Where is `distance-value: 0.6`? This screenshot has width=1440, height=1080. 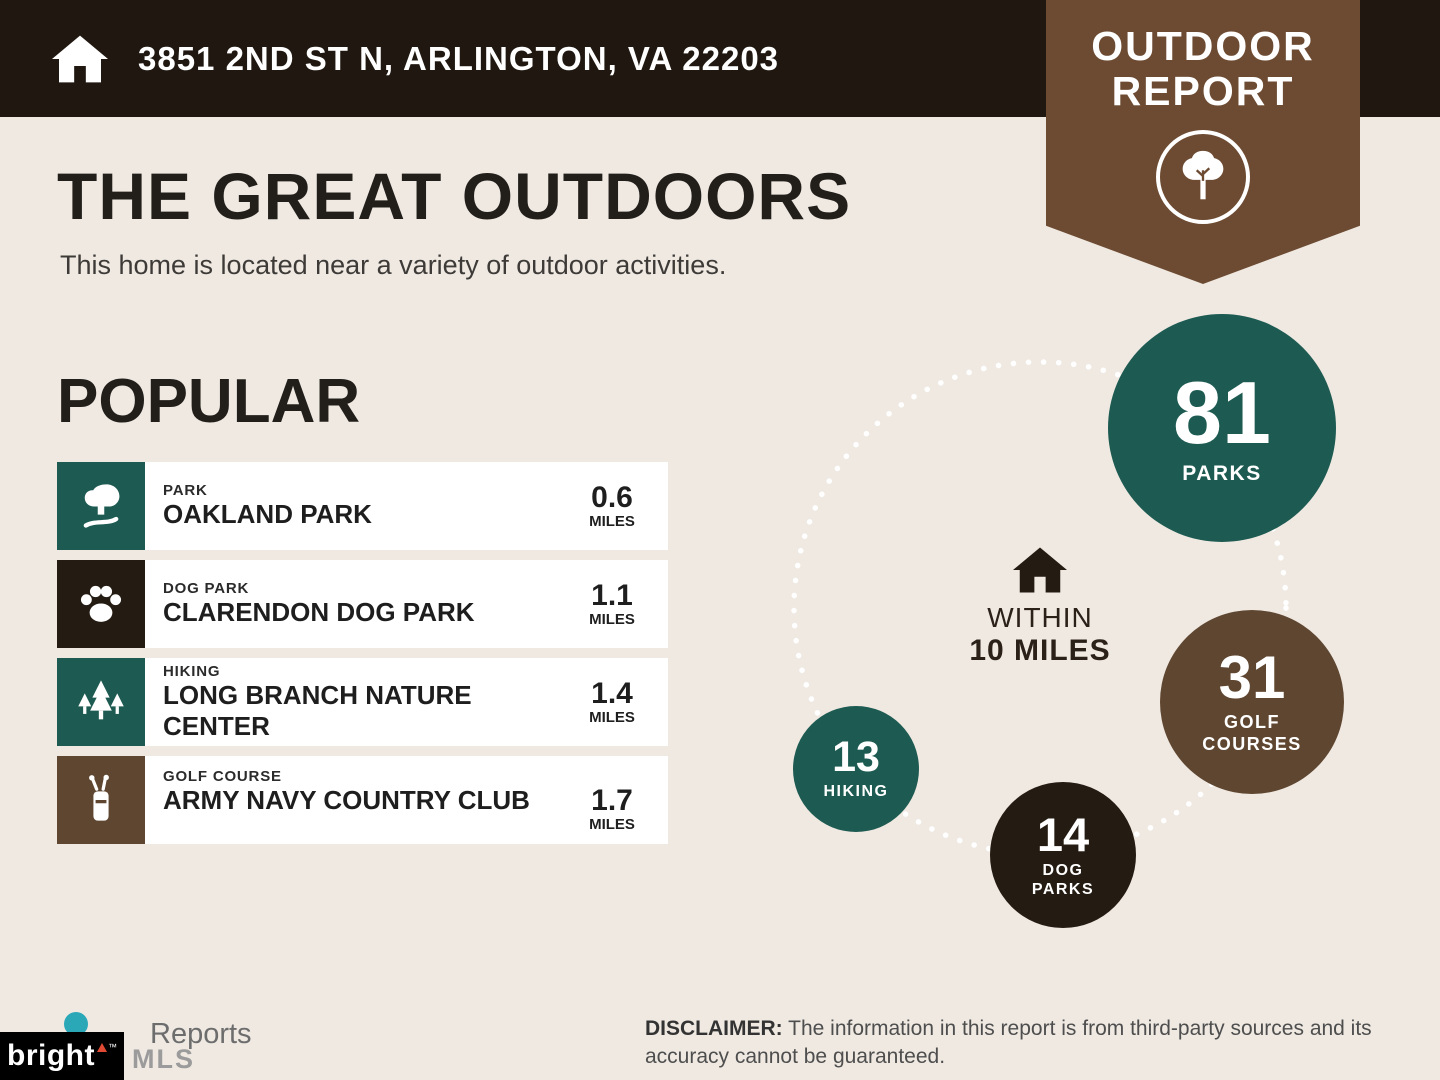 distance-value: 0.6 is located at coordinates (612, 497).